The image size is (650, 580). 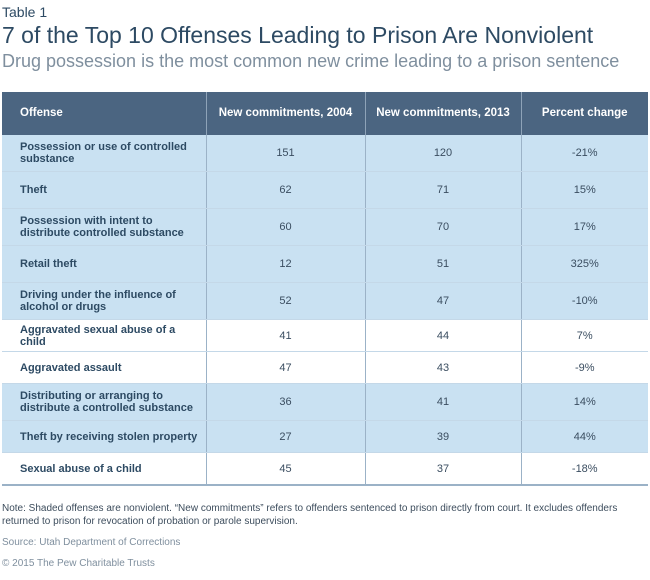 I want to click on commitments-2004-cell: 47, so click(x=286, y=367).